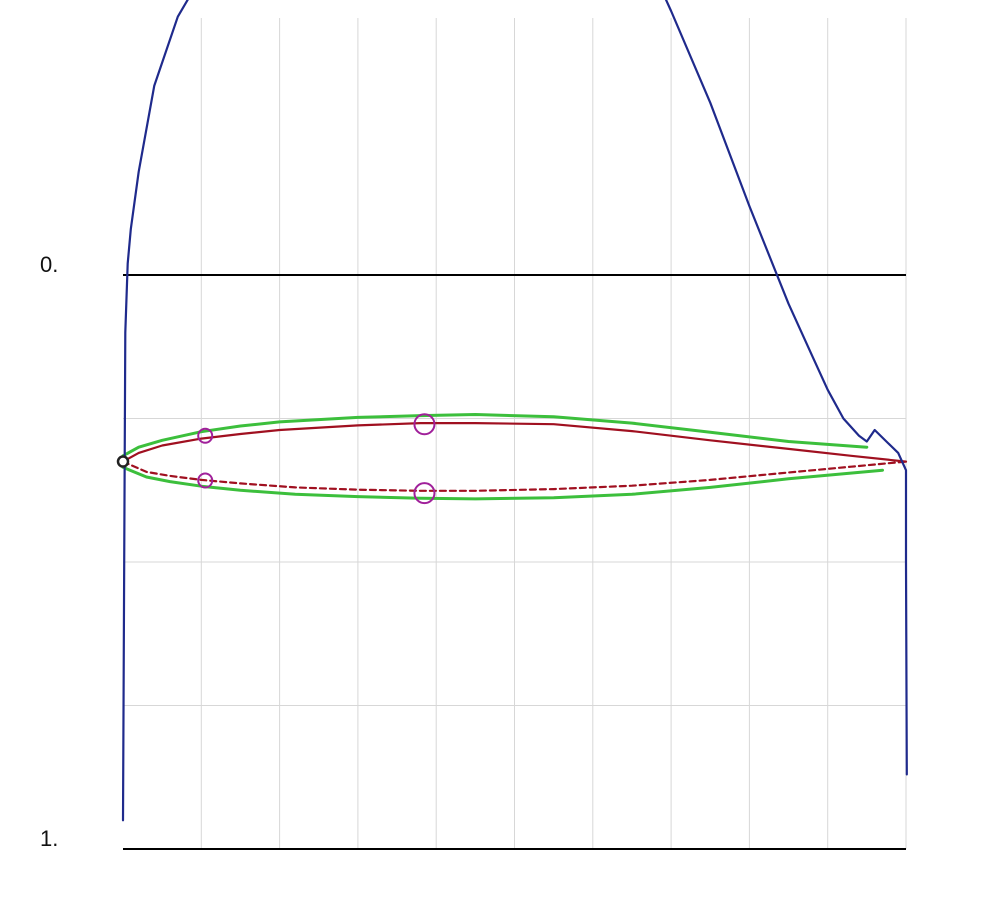 The width and height of the screenshot is (986, 901). I want to click on chart-markers, so click(276, 459).